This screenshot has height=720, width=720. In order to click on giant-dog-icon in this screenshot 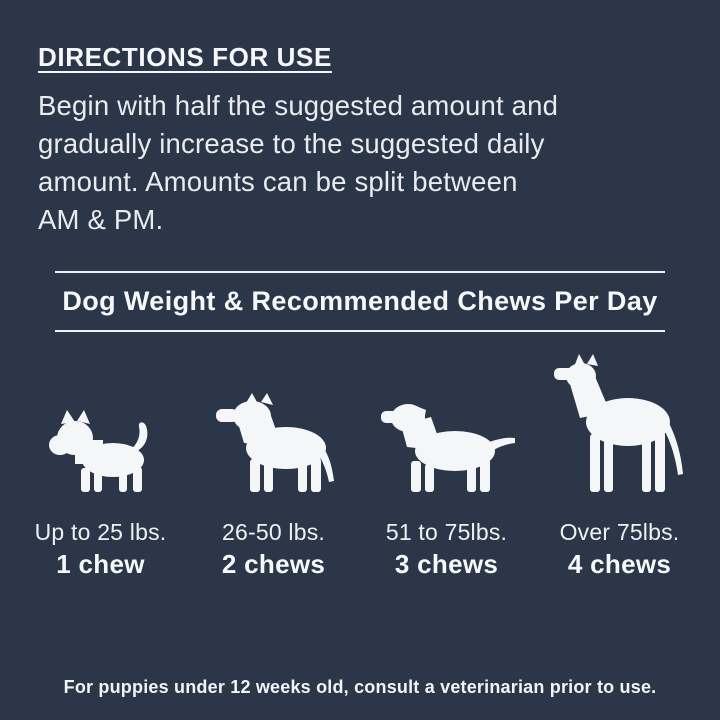, I will do `click(620, 423)`.